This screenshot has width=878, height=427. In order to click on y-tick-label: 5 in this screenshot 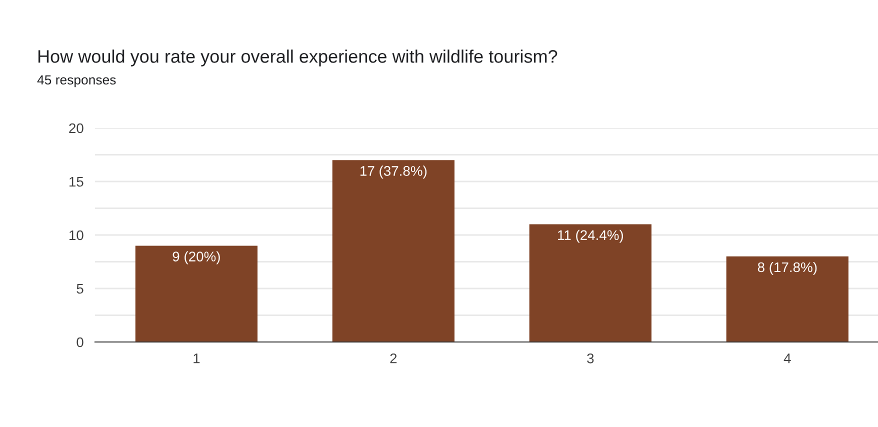, I will do `click(80, 289)`.